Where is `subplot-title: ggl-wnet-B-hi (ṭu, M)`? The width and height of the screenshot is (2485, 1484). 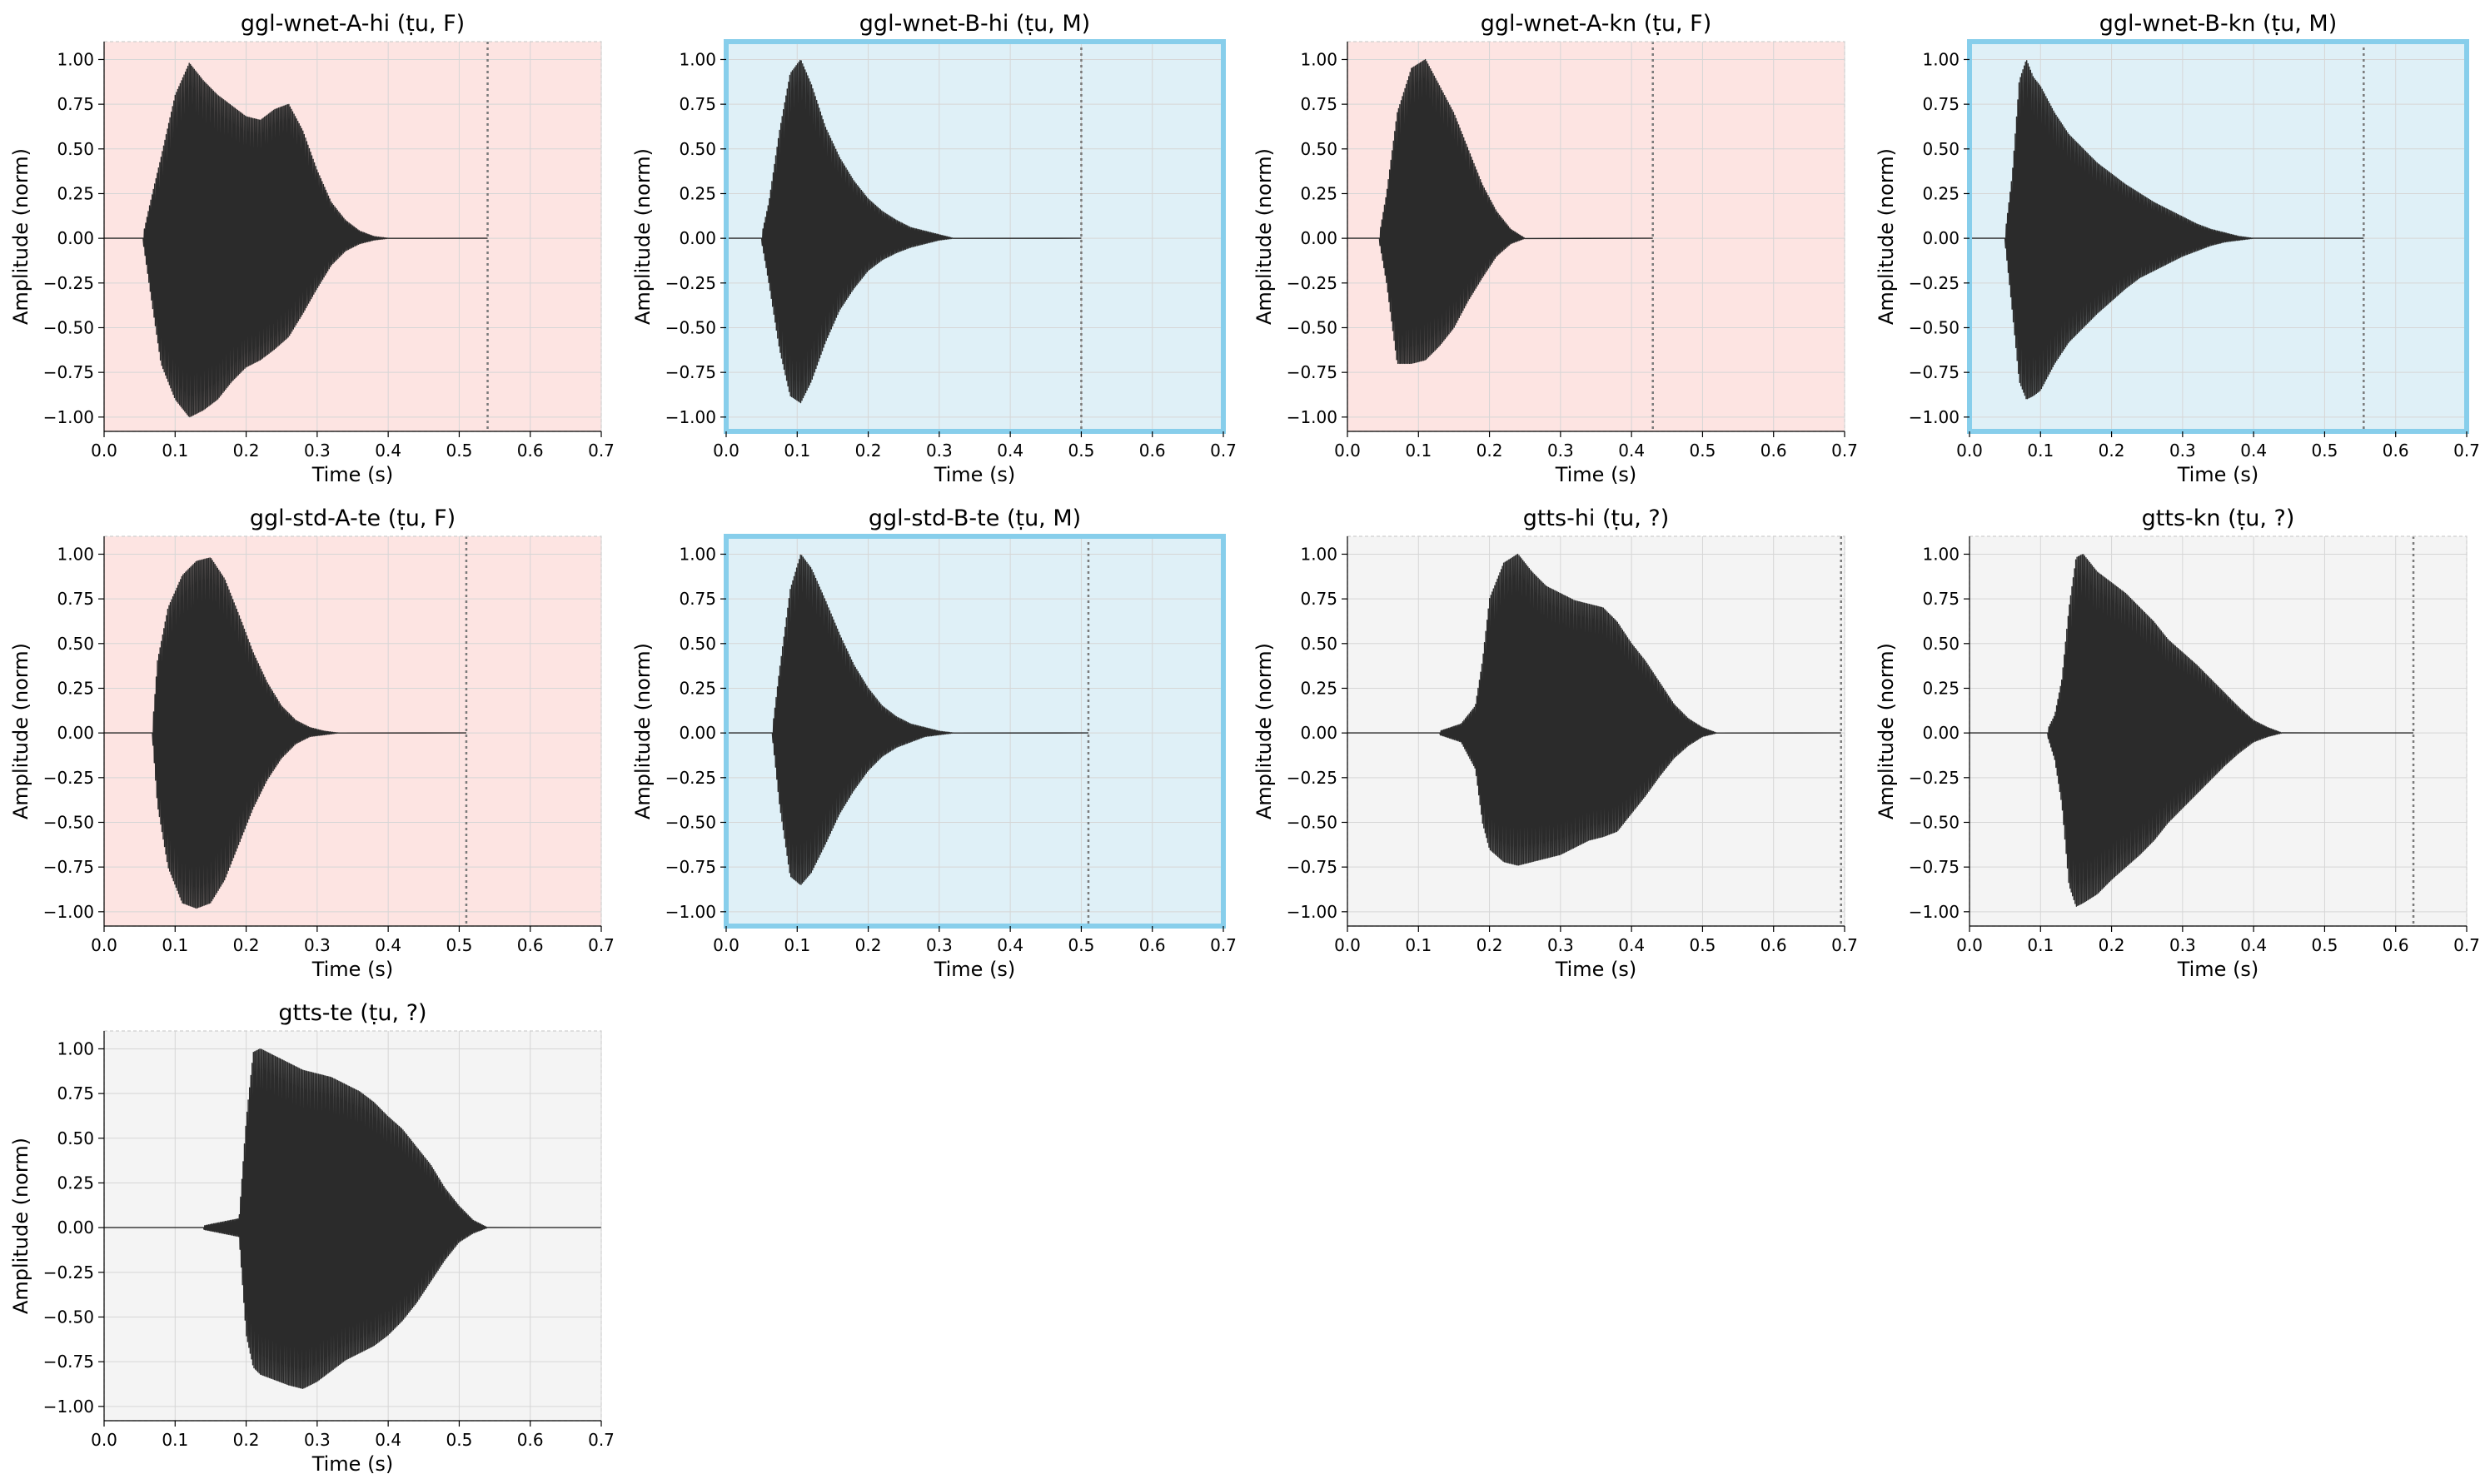
subplot-title: ggl-wnet-B-hi (ṭu, M) is located at coordinates (974, 24).